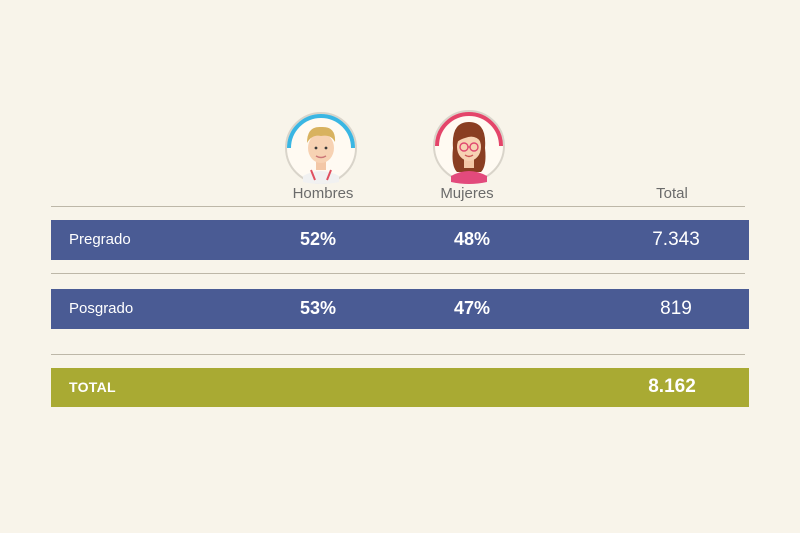 The width and height of the screenshot is (800, 533). I want to click on men-percent: 52%, so click(318, 239).